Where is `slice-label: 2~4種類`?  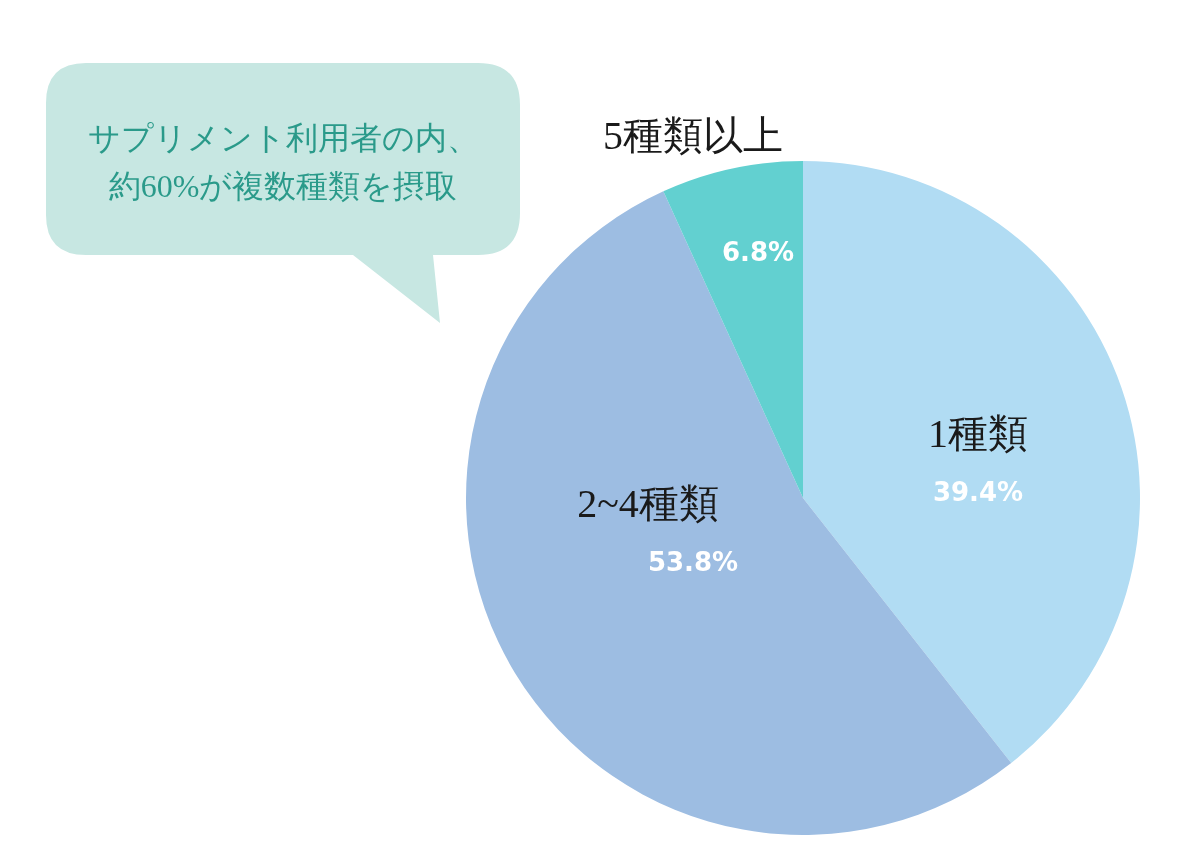 slice-label: 2~4種類 is located at coordinates (648, 504).